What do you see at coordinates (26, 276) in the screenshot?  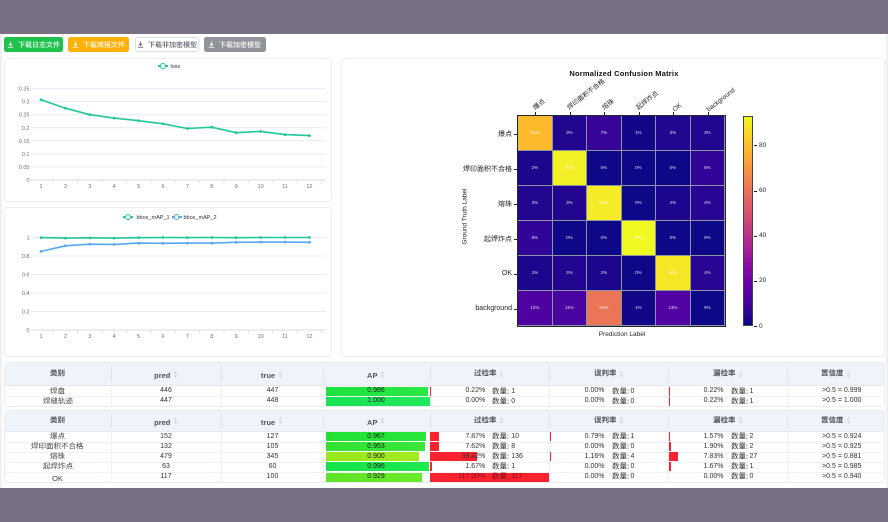 I see `svg-text: 0.6` at bounding box center [26, 276].